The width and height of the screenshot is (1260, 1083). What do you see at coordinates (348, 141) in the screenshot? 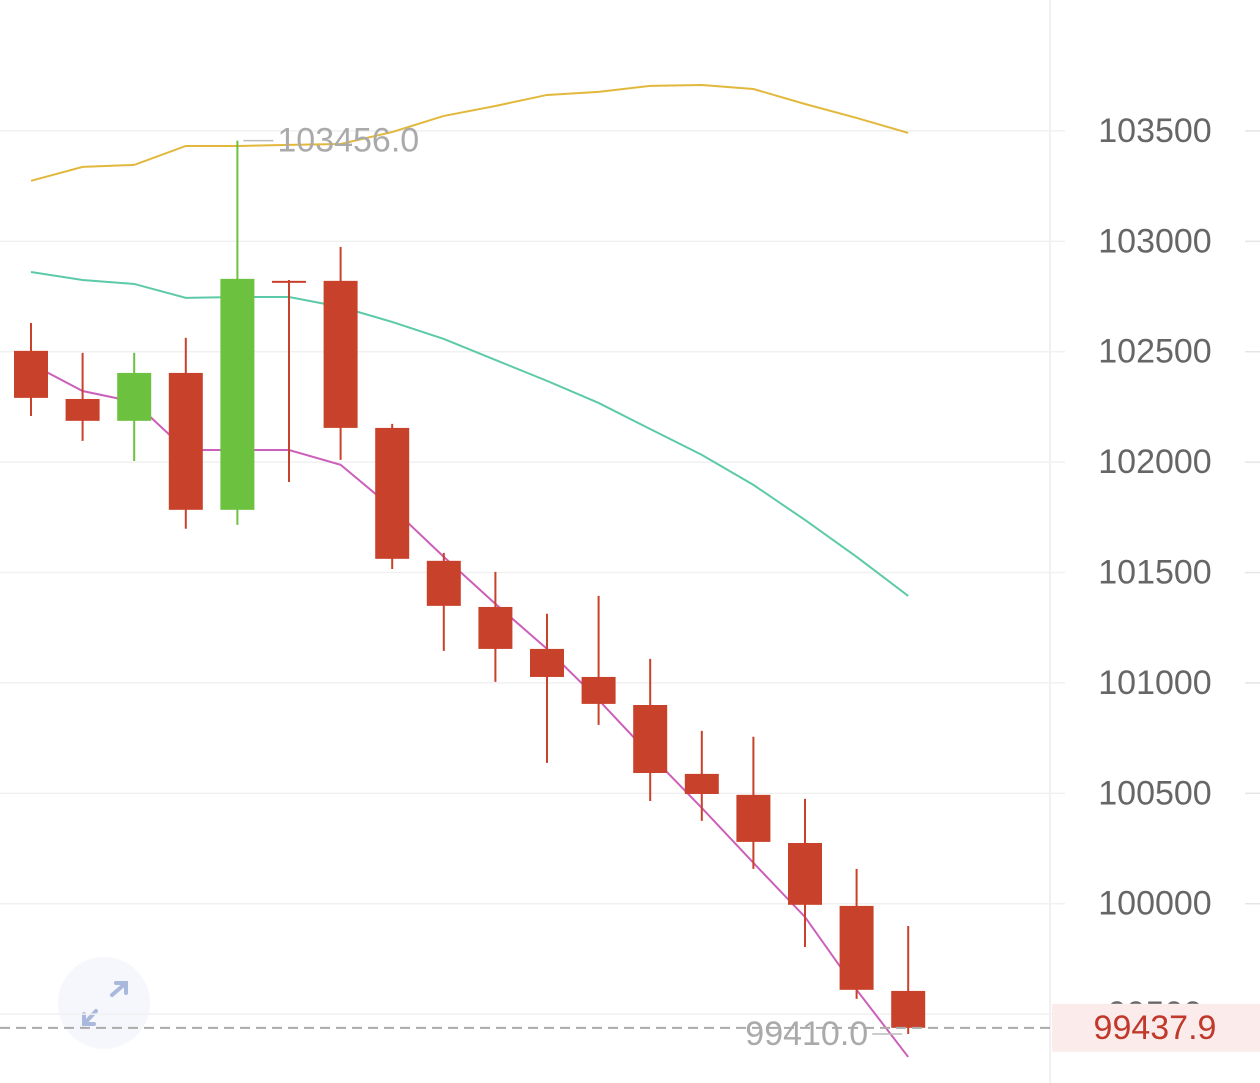
I see `annotation-label: 103456.0` at bounding box center [348, 141].